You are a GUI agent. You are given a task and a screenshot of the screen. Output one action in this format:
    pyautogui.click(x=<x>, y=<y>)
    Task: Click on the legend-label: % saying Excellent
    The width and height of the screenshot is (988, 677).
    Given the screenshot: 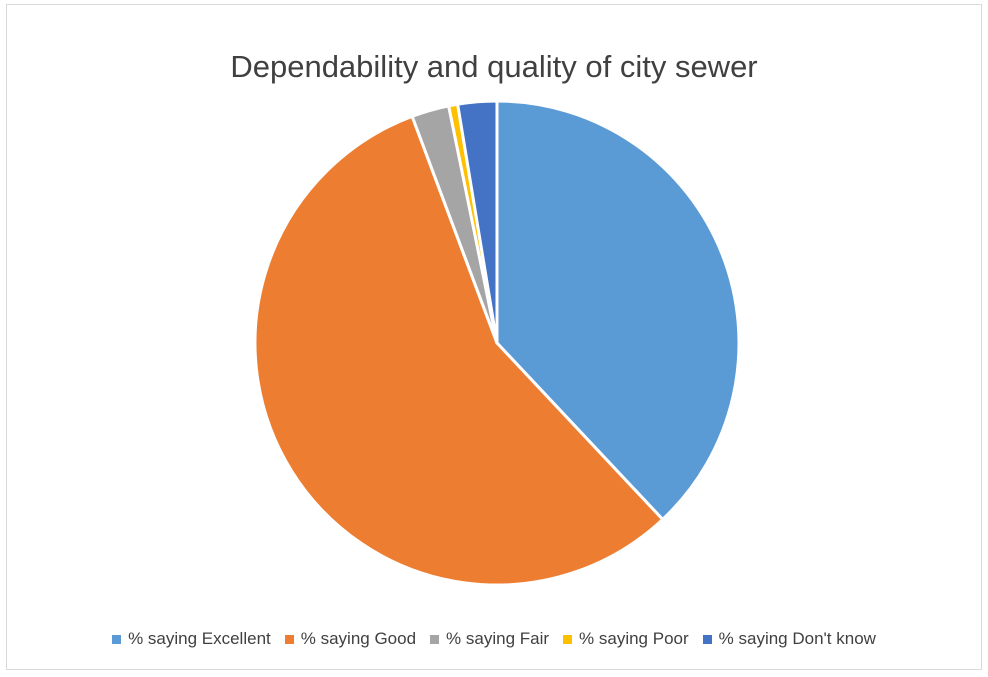 What is the action you would take?
    pyautogui.click(x=199, y=638)
    